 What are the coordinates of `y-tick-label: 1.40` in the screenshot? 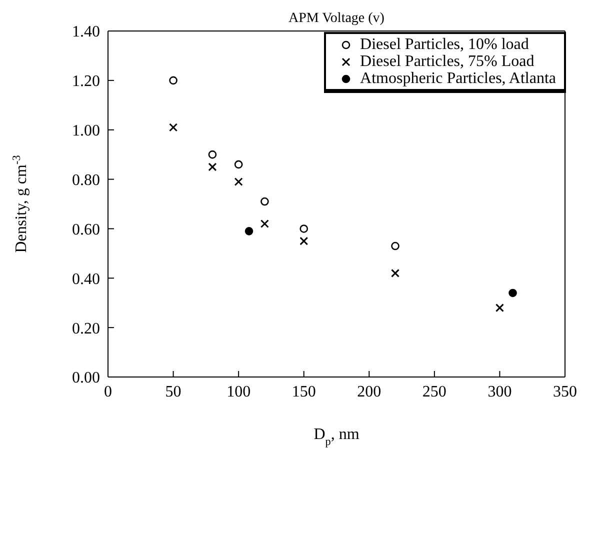 It's located at (86, 32).